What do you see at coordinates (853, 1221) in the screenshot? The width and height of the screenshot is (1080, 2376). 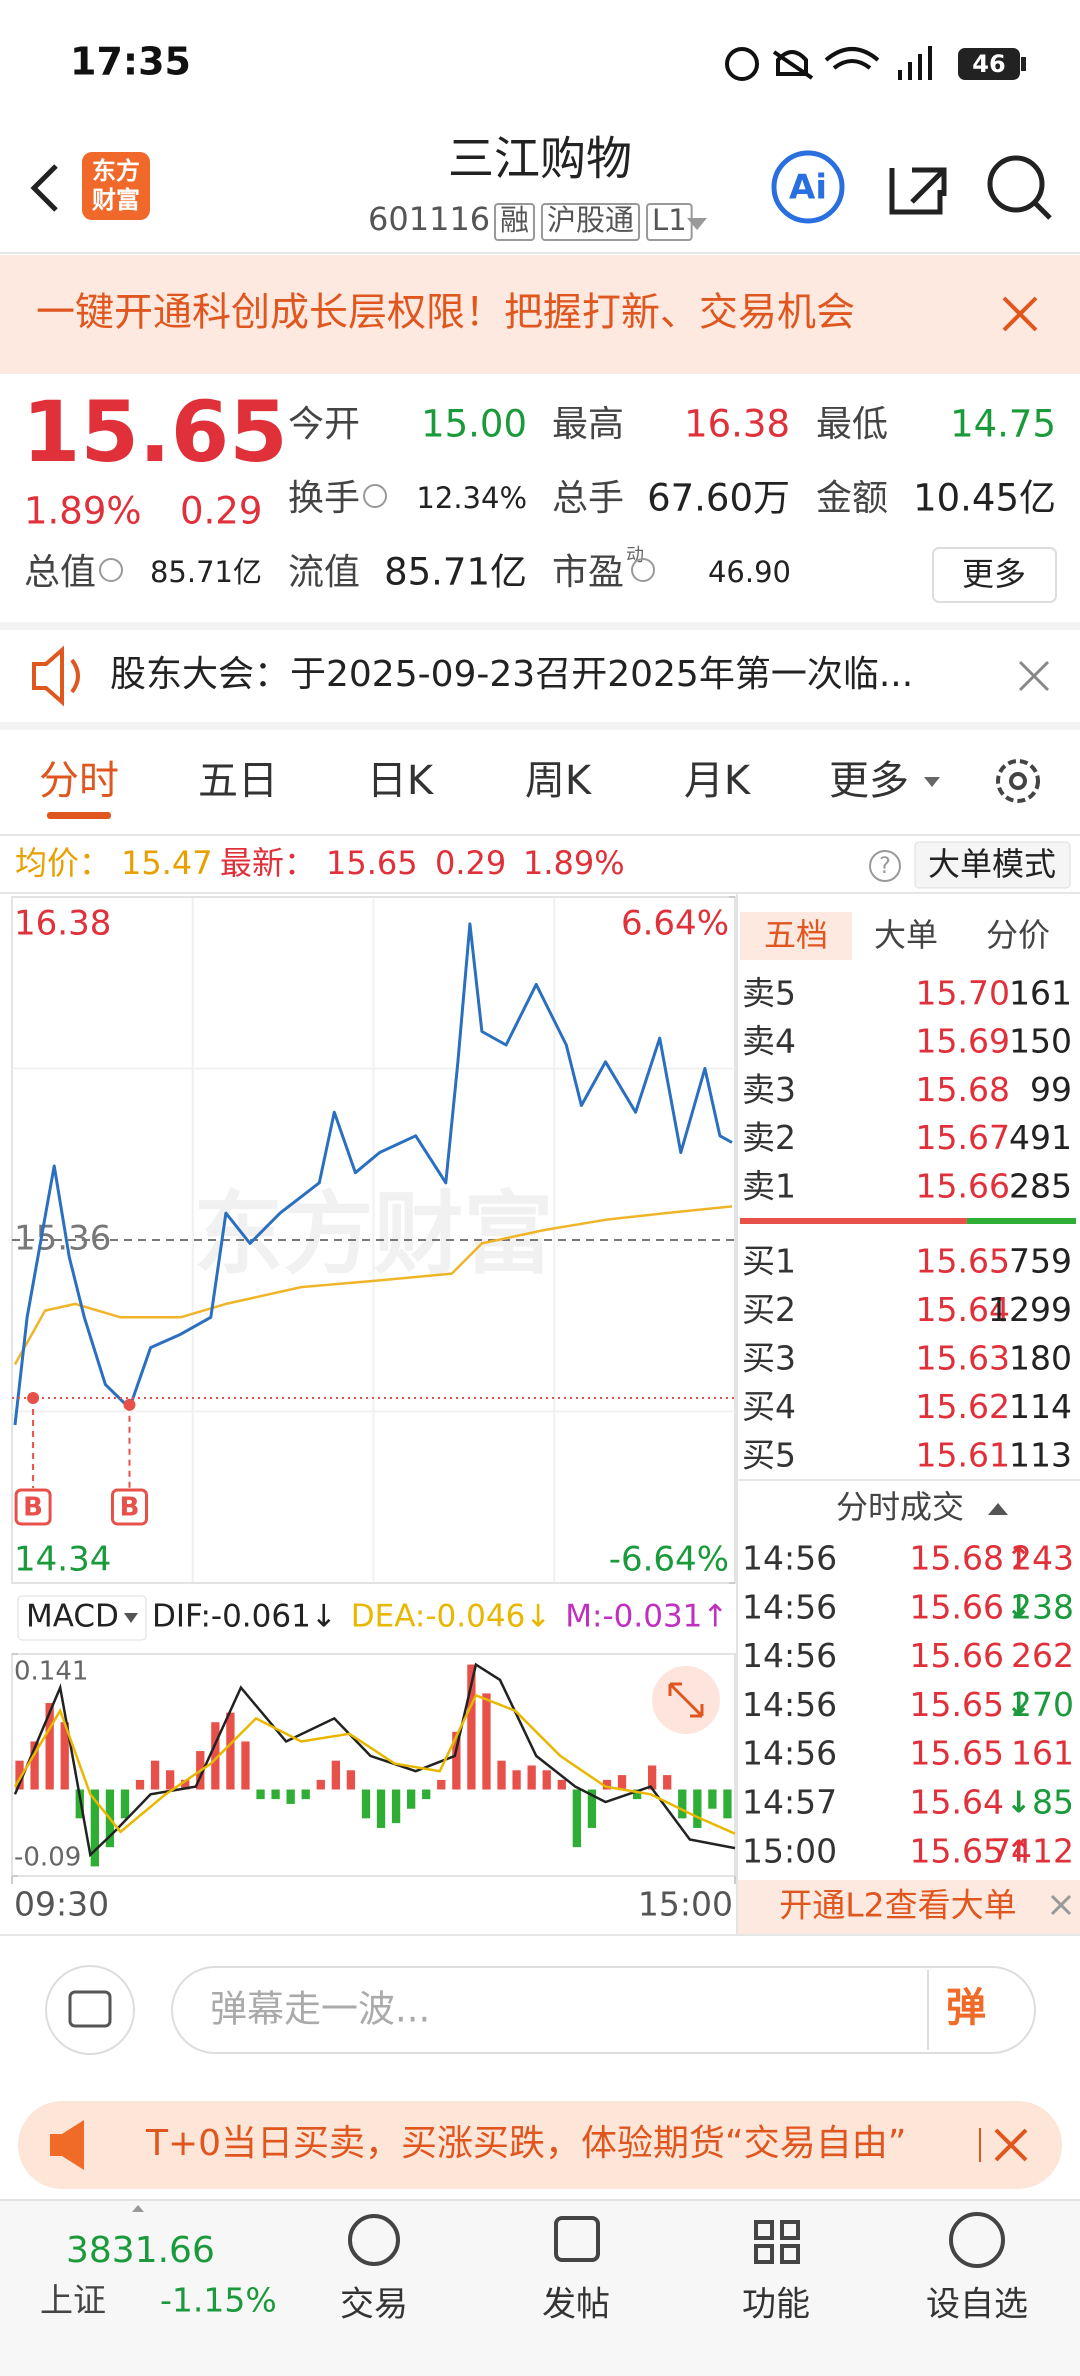 I see `bid-strength` at bounding box center [853, 1221].